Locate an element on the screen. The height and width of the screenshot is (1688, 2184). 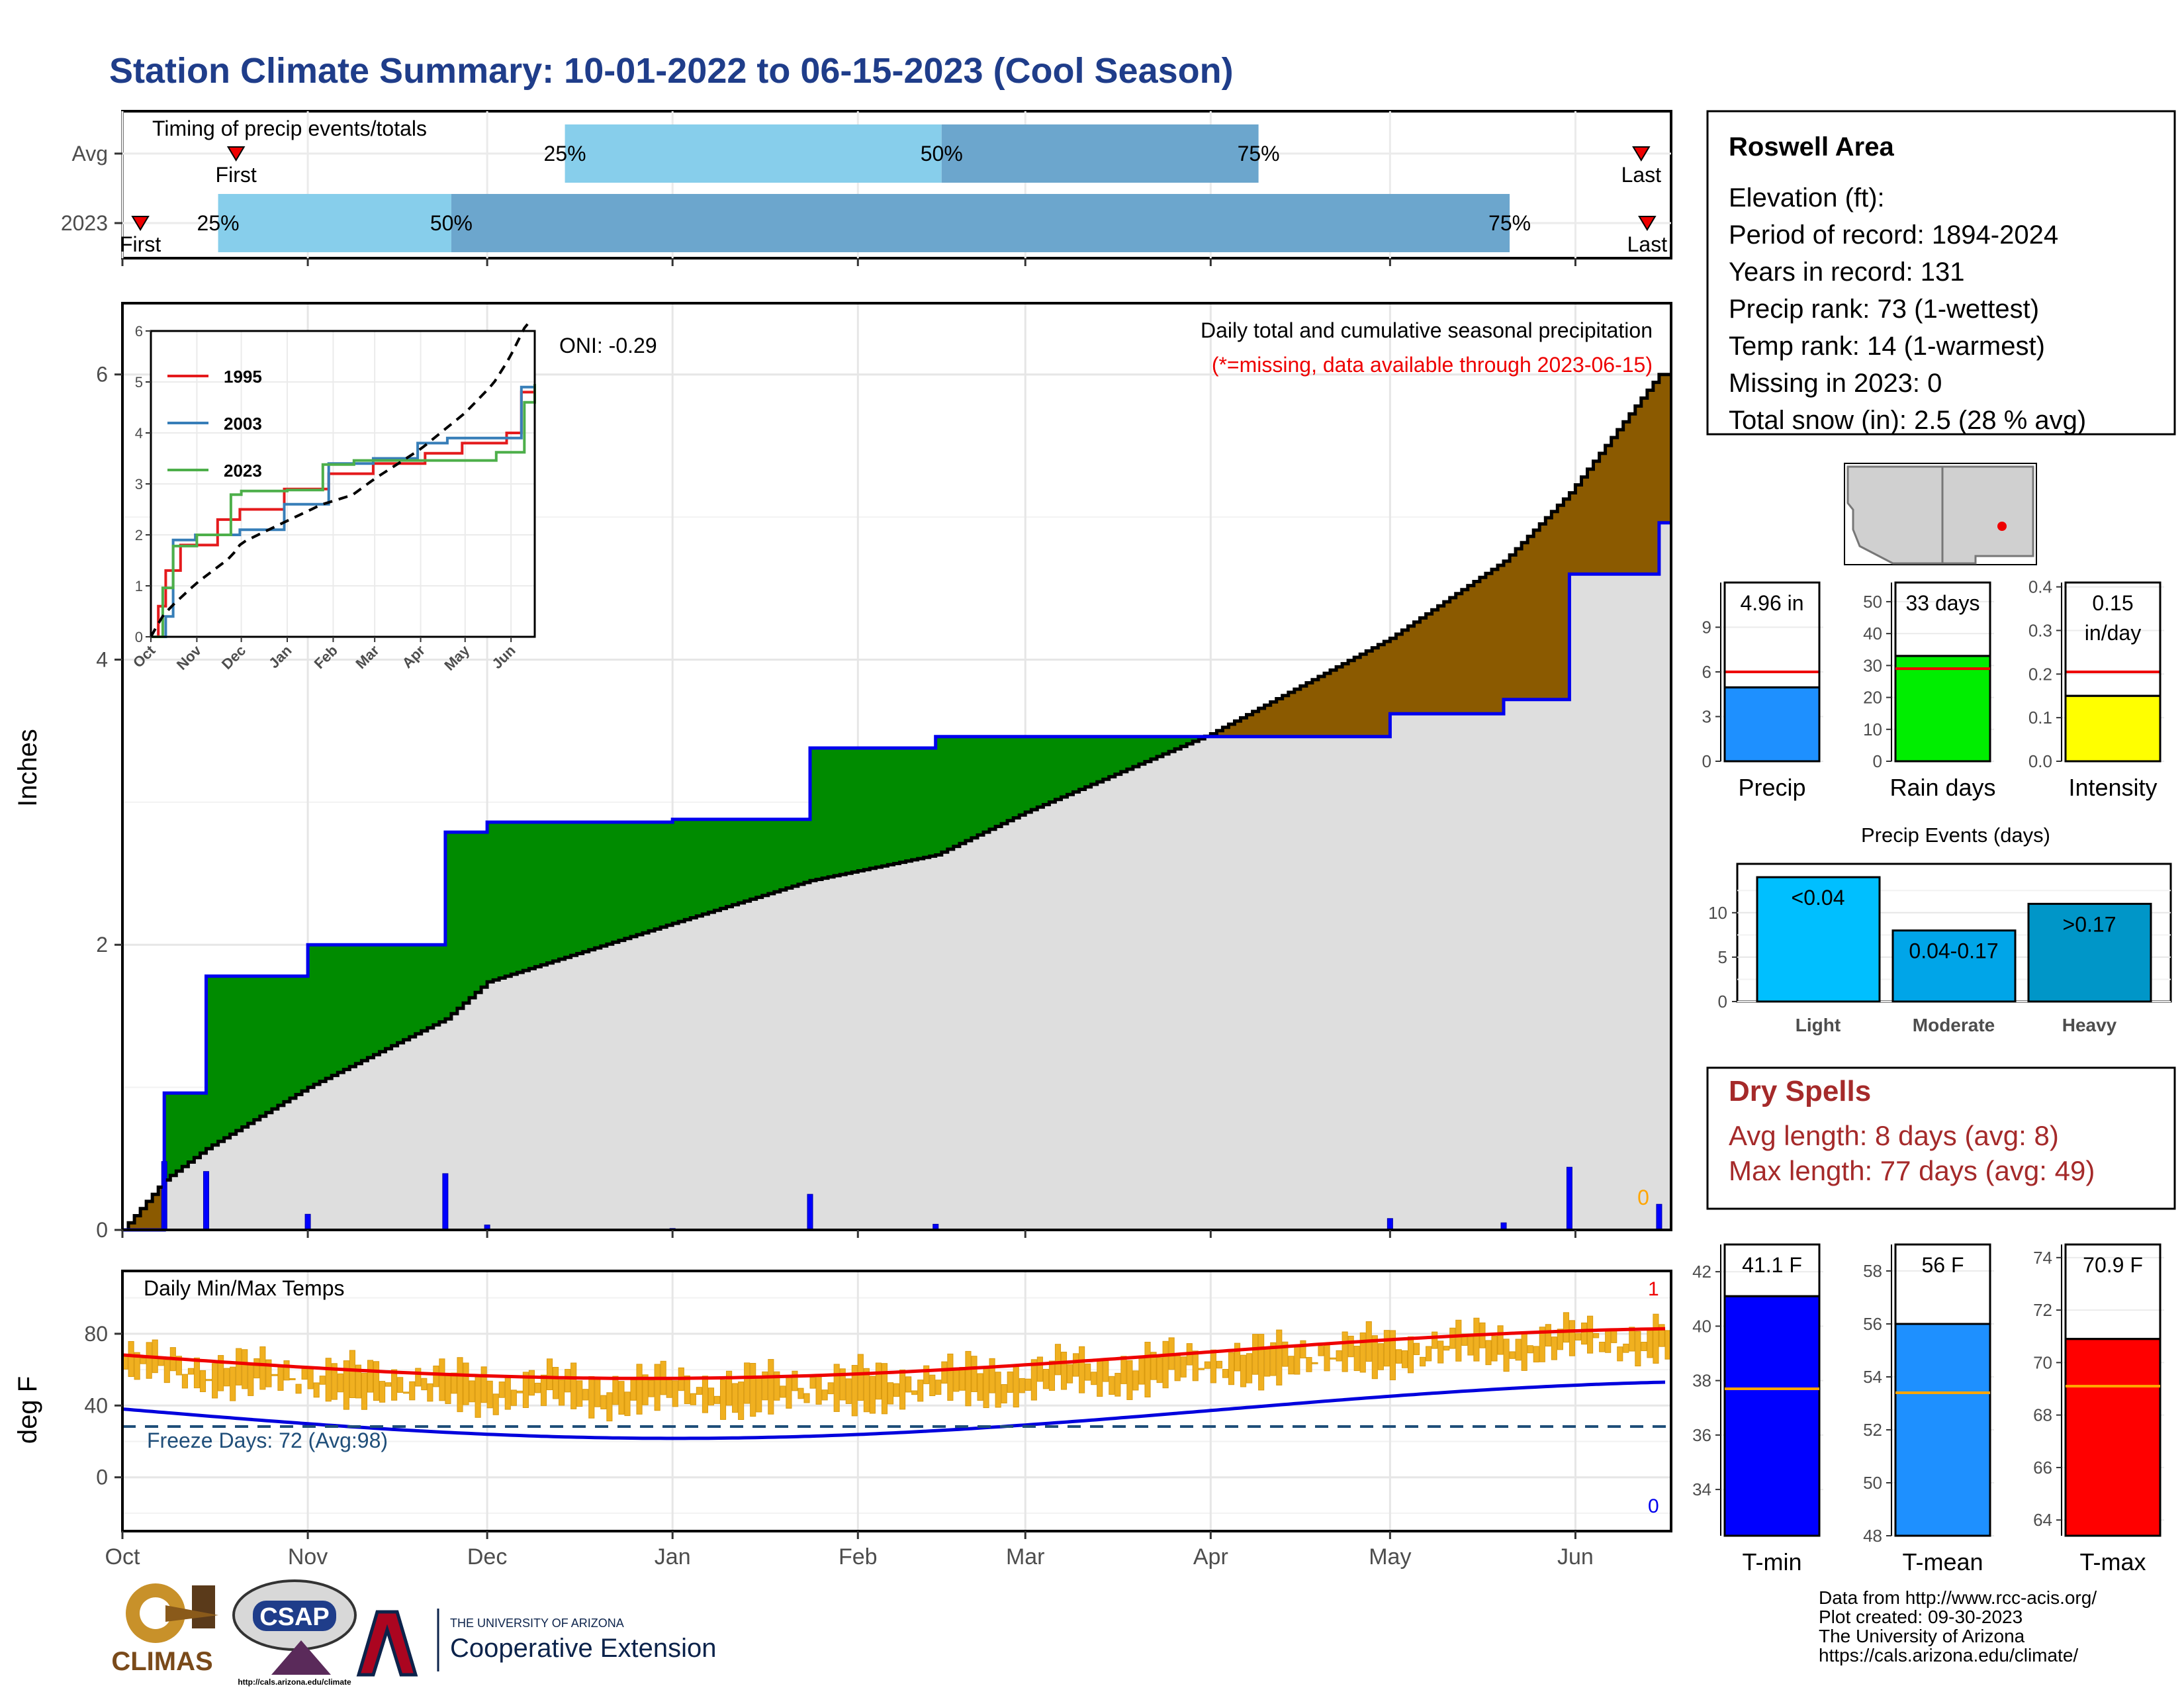
summary-value: 33 days is located at coordinates (1942, 603).